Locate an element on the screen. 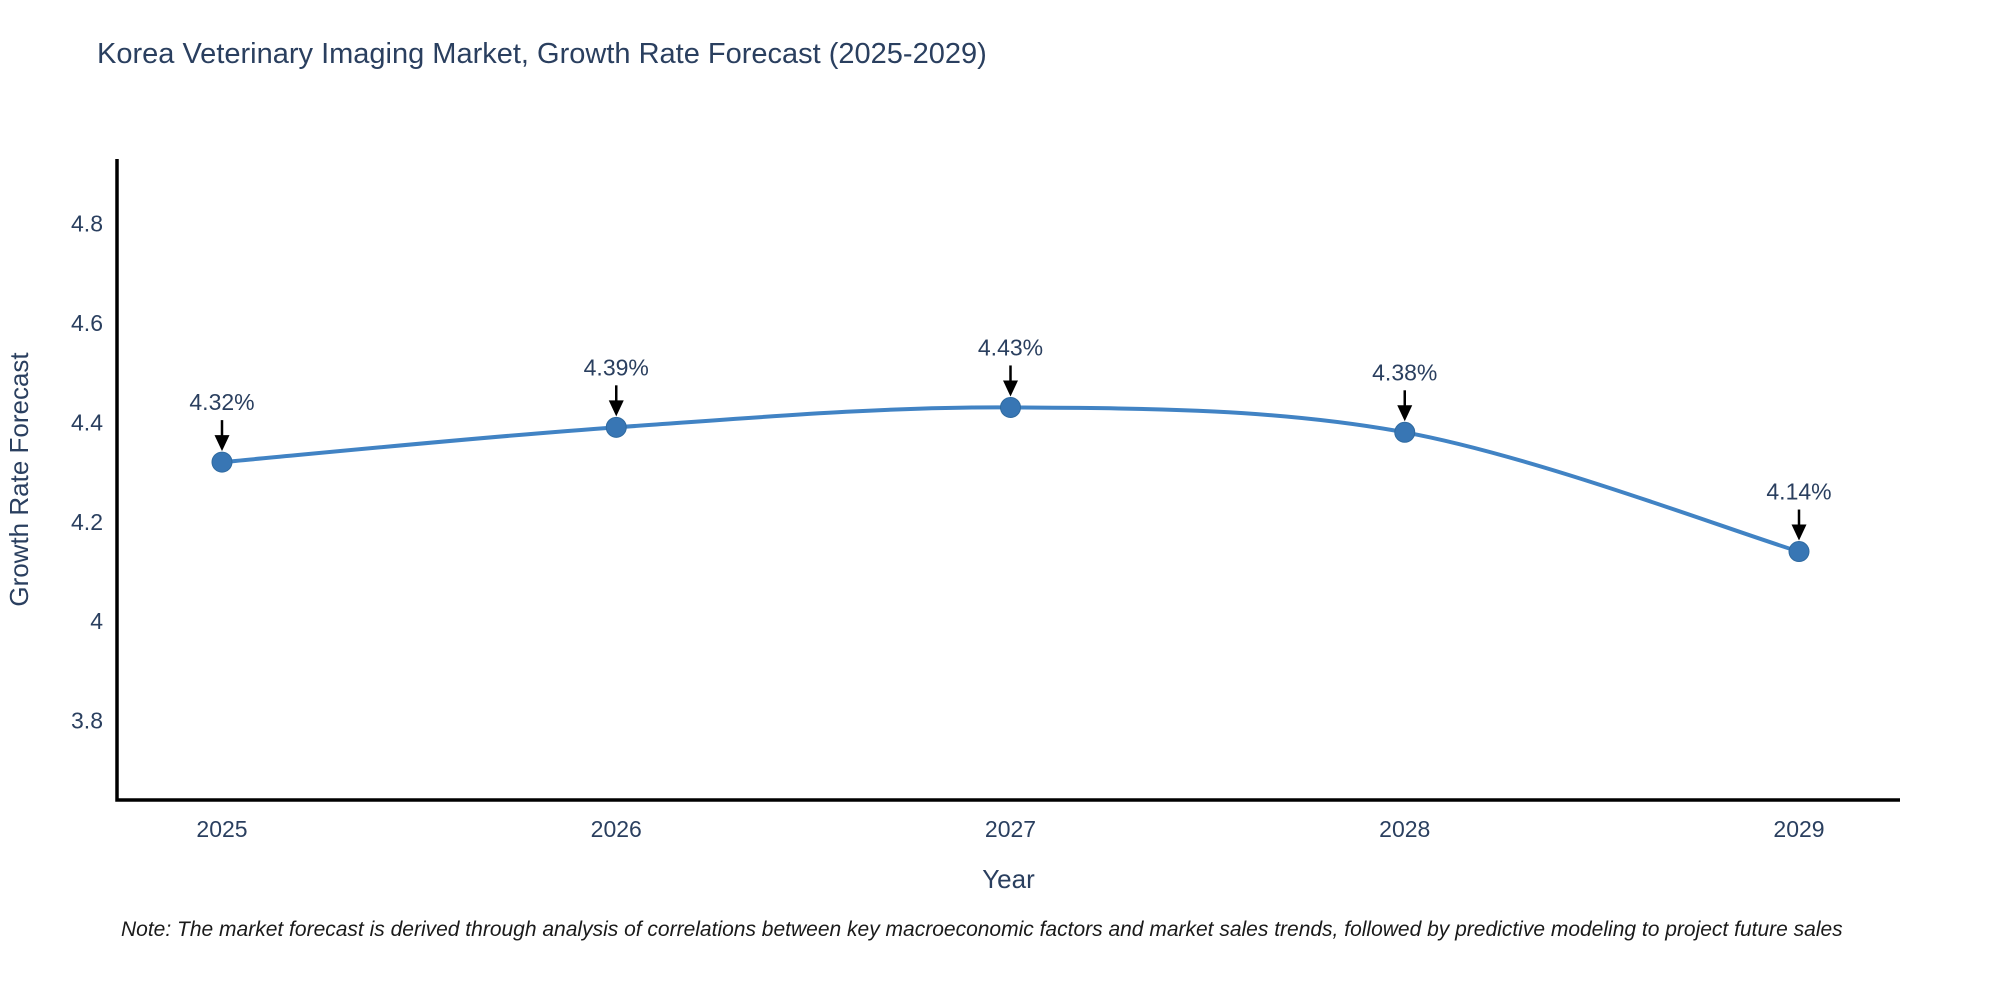  y-tick-label: 4.4 is located at coordinates (87, 422).